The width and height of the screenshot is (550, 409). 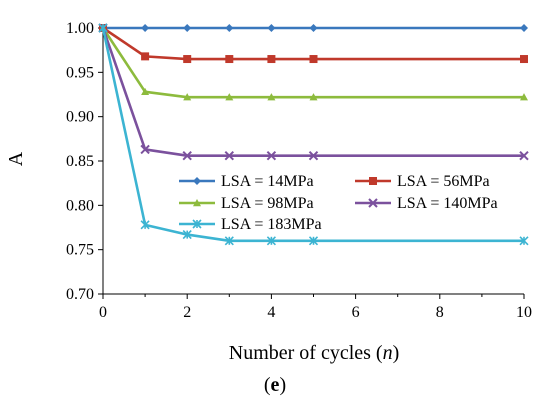 I want to click on legend-item: LSA = 98MPa, so click(x=246, y=203).